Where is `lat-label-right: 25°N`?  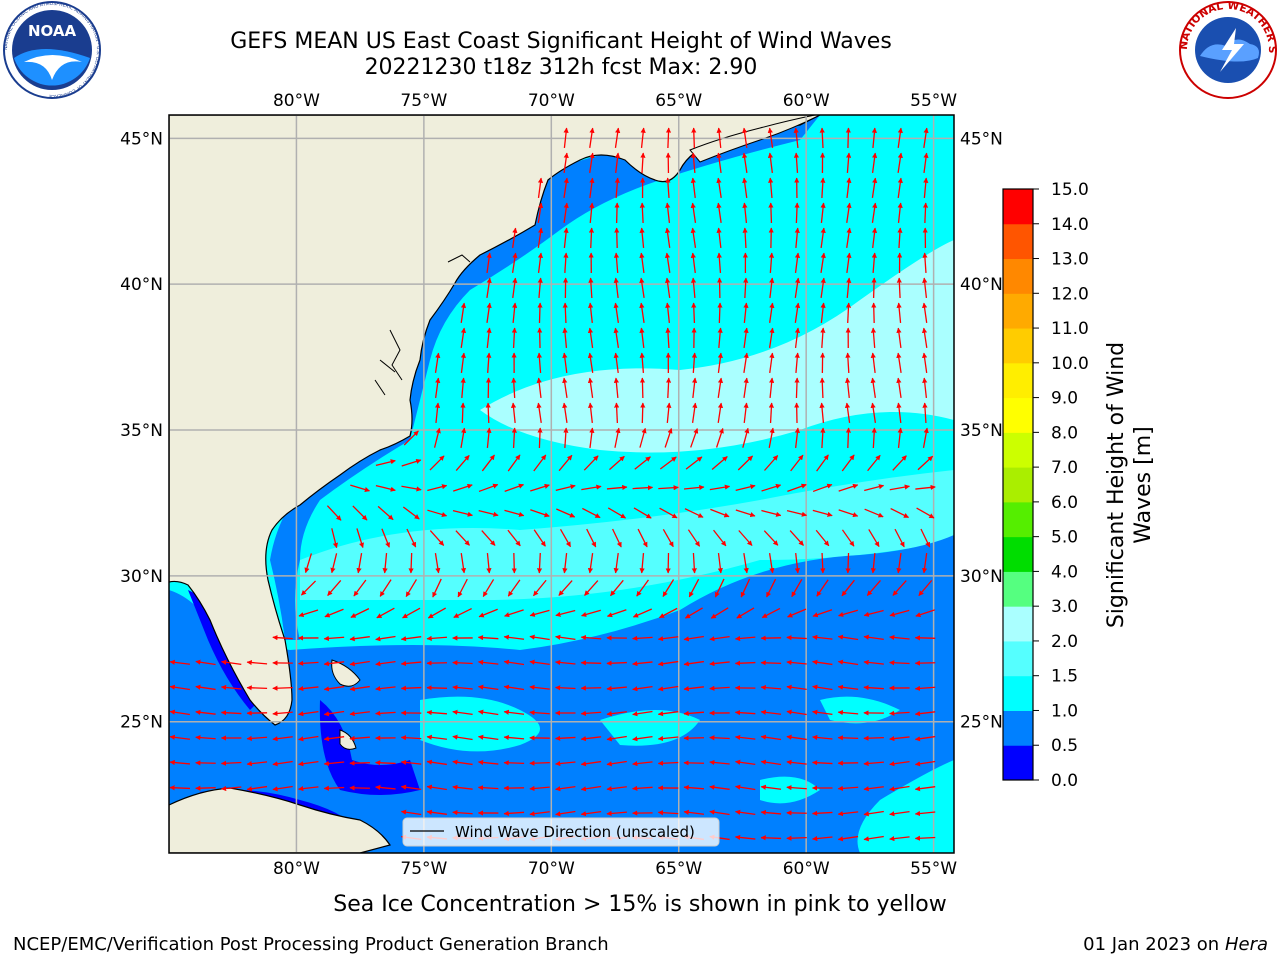
lat-label-right: 25°N is located at coordinates (981, 723).